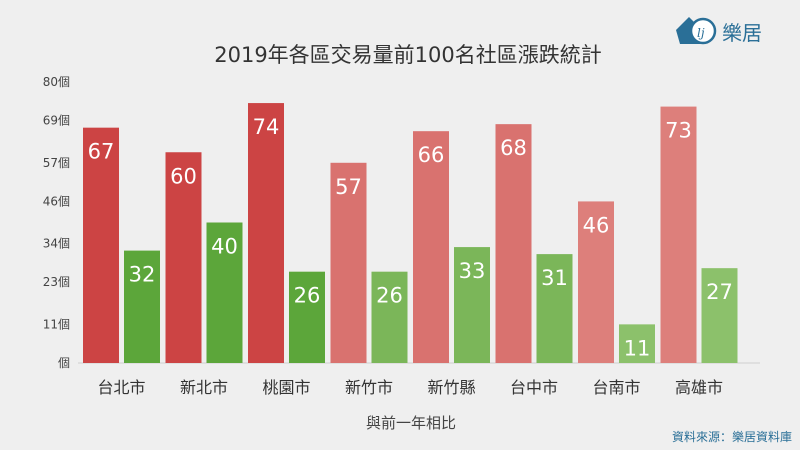  What do you see at coordinates (56, 163) in the screenshot?
I see `y-tick-label: 57個` at bounding box center [56, 163].